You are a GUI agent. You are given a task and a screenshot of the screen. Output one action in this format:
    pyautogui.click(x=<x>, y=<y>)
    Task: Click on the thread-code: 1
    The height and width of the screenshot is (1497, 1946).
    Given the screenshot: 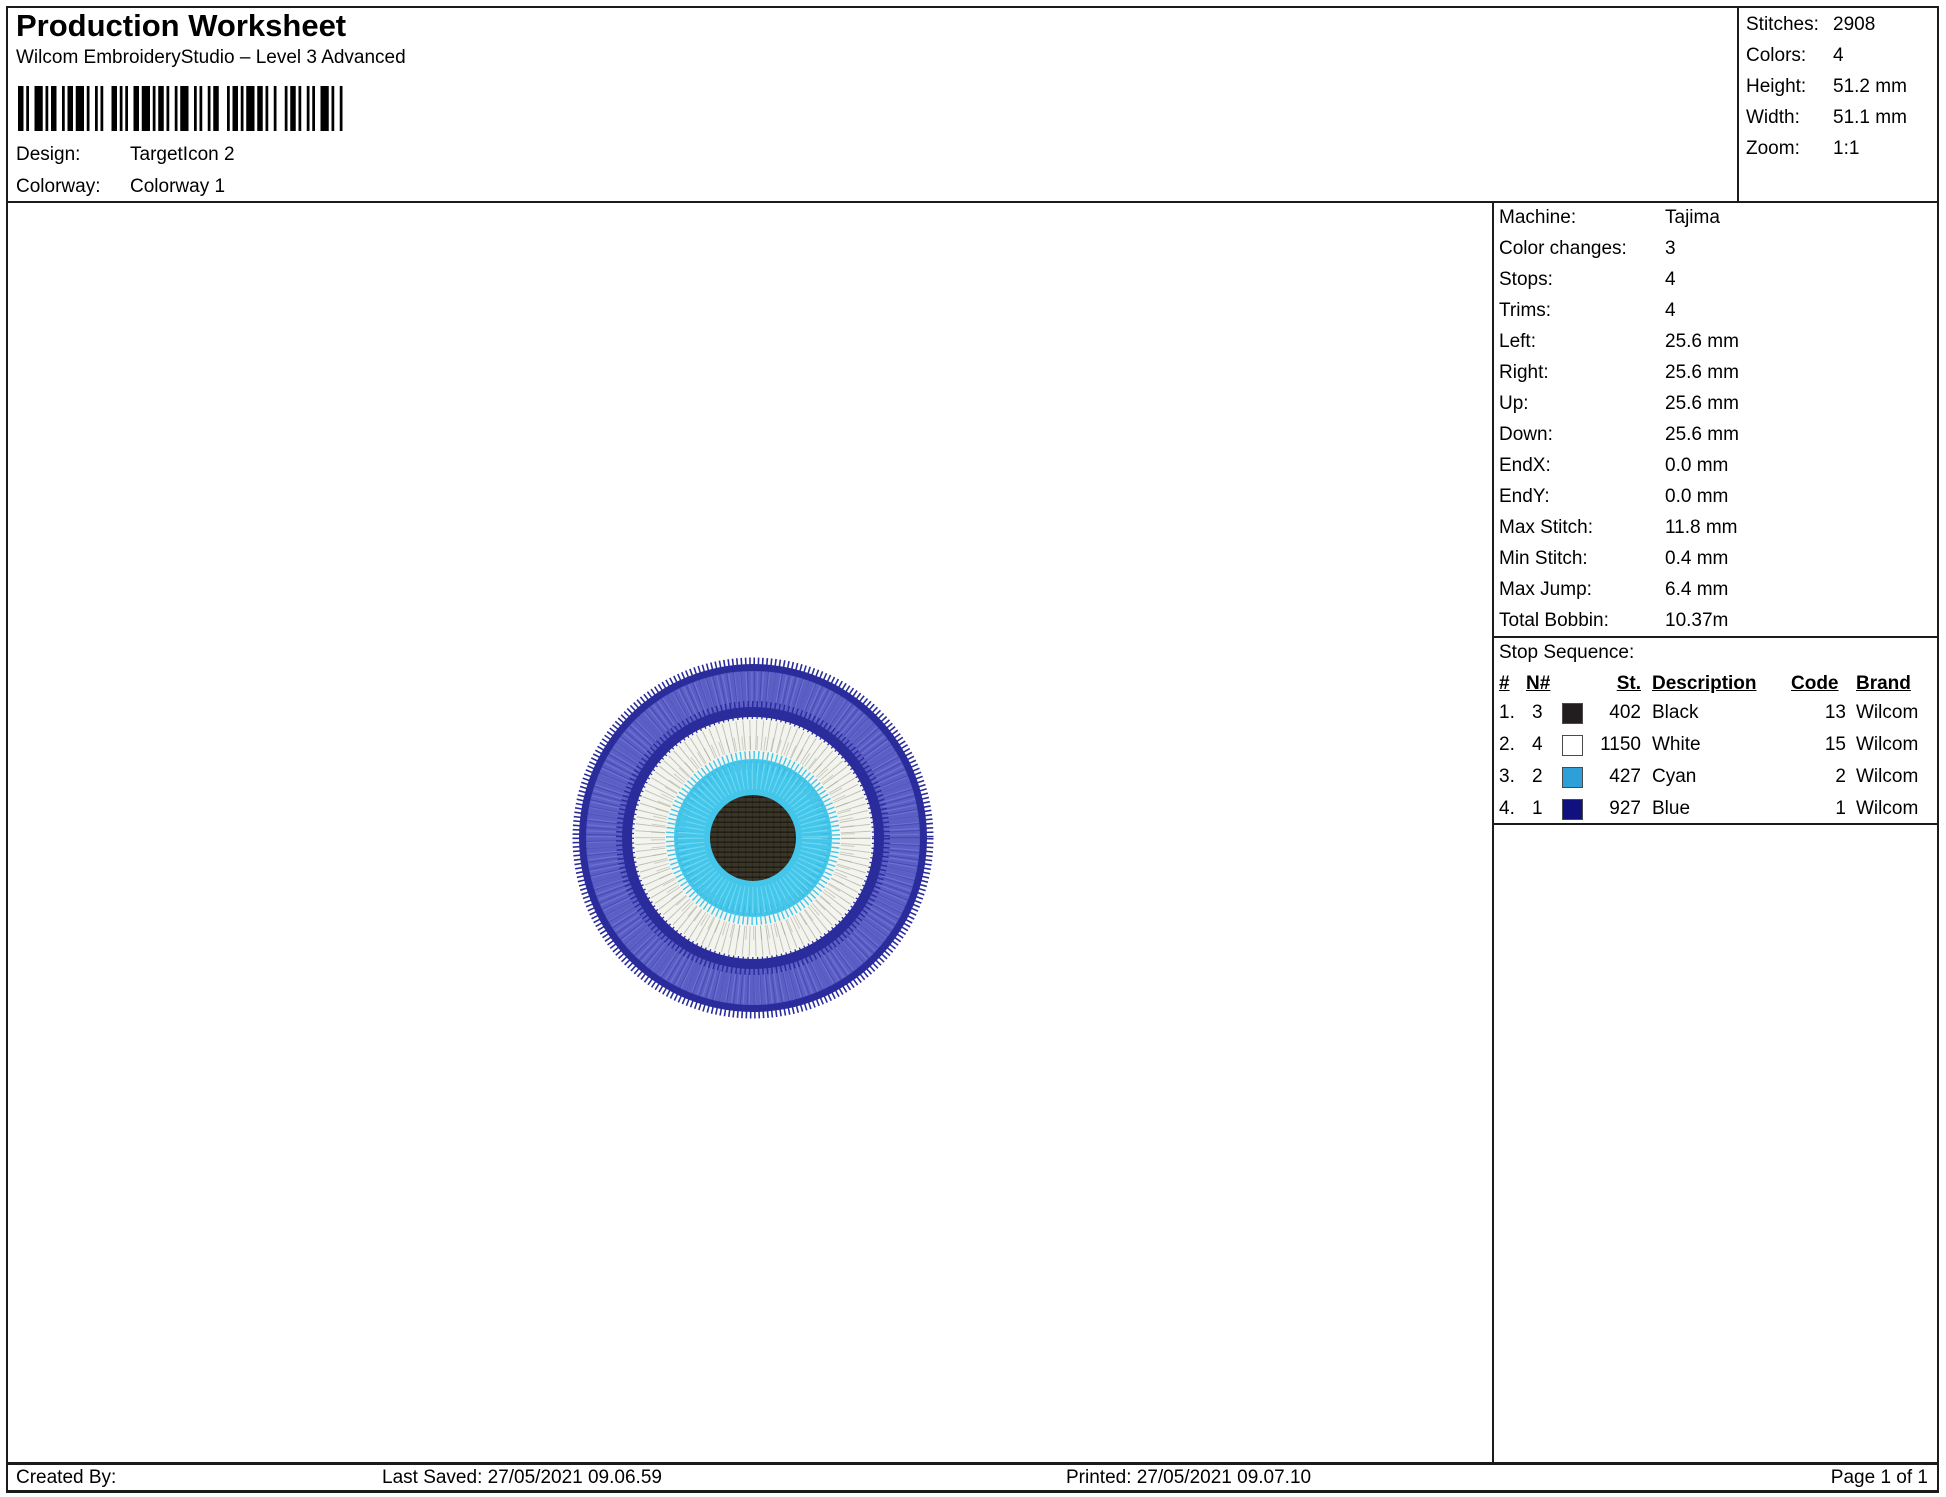 What is the action you would take?
    pyautogui.click(x=1840, y=808)
    